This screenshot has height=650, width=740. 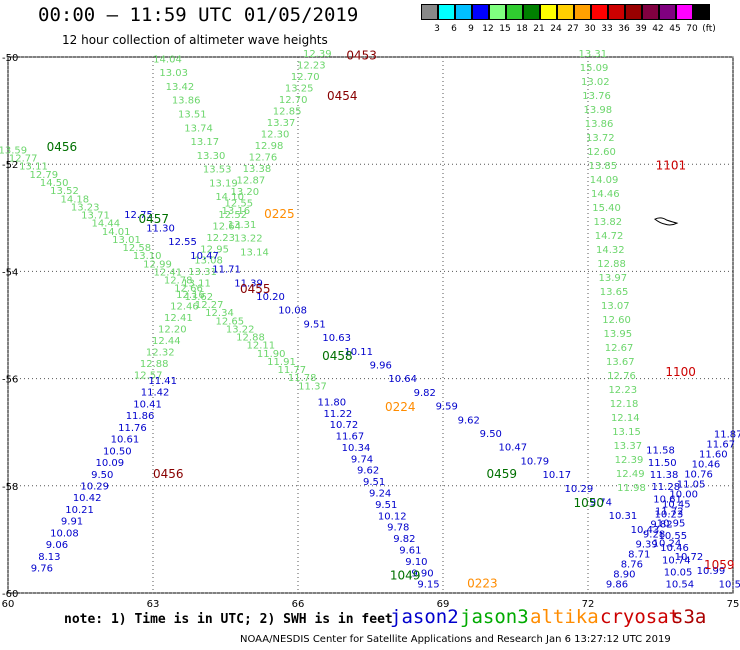 What do you see at coordinates (727, 435) in the screenshot?
I see `wave-height-value: 11.87` at bounding box center [727, 435].